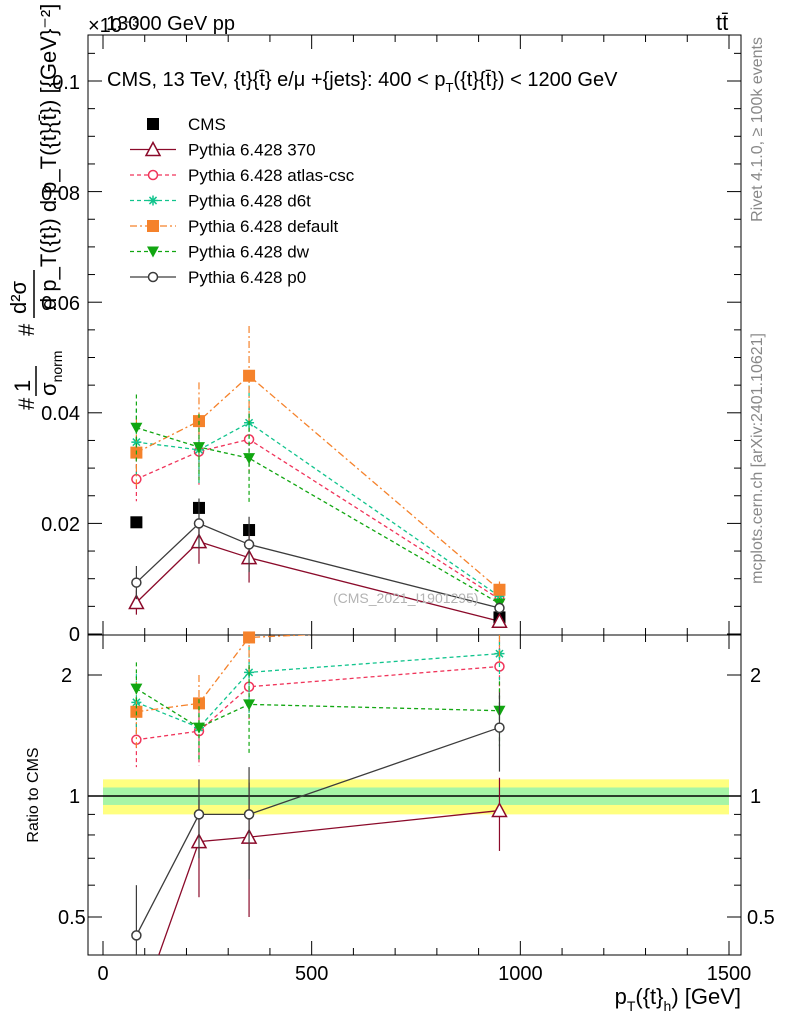 Image resolution: width=786 pixels, height=1024 pixels. I want to click on legend-marker-pythia-6-428-default, so click(153, 226).